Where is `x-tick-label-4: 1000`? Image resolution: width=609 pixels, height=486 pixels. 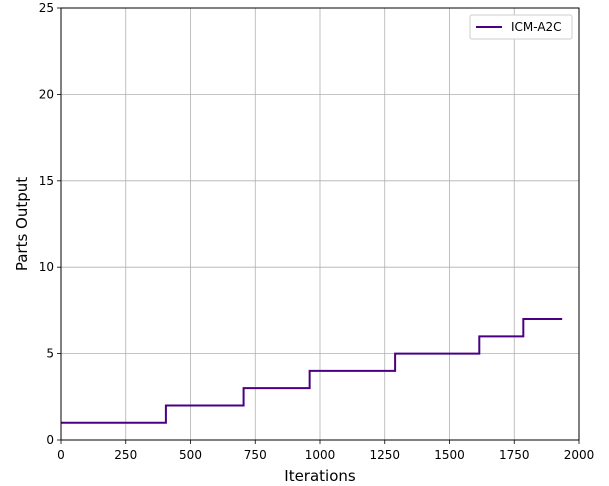
x-tick-label-4: 1000 is located at coordinates (320, 455).